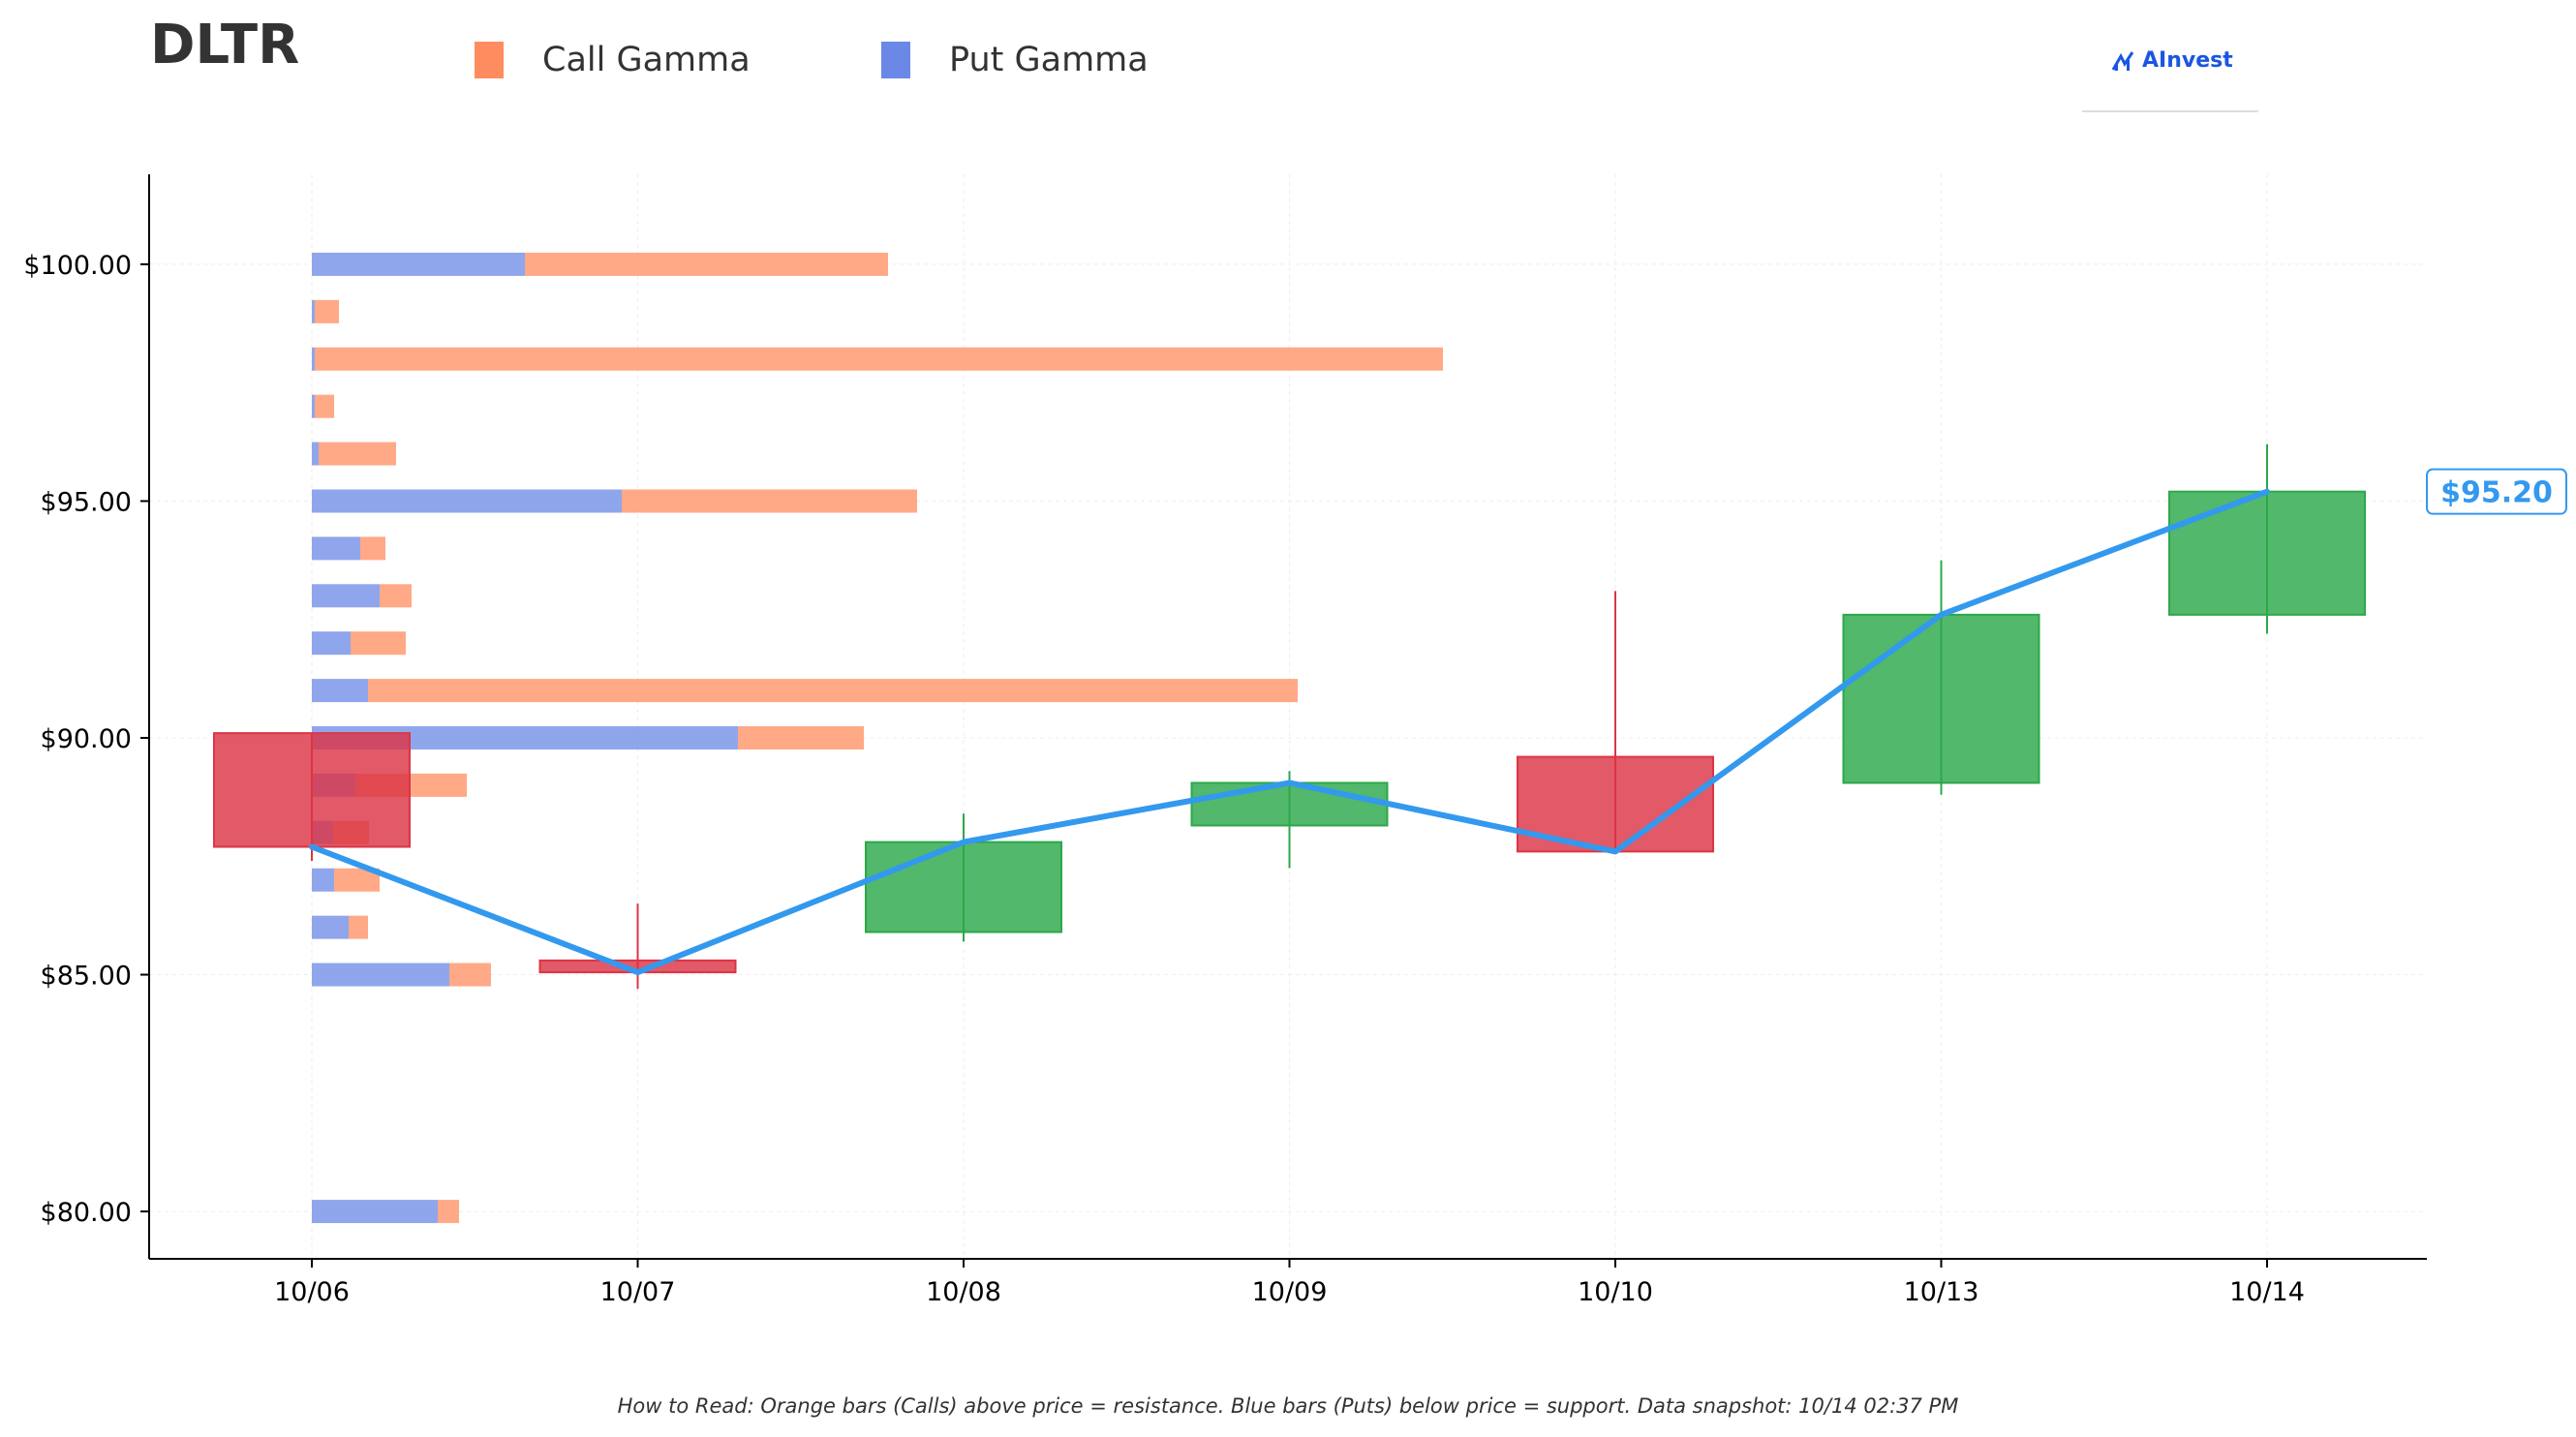 The image size is (2576, 1437). Describe the element at coordinates (2267, 1292) in the screenshot. I see `x-tick-label: 10/14` at that location.